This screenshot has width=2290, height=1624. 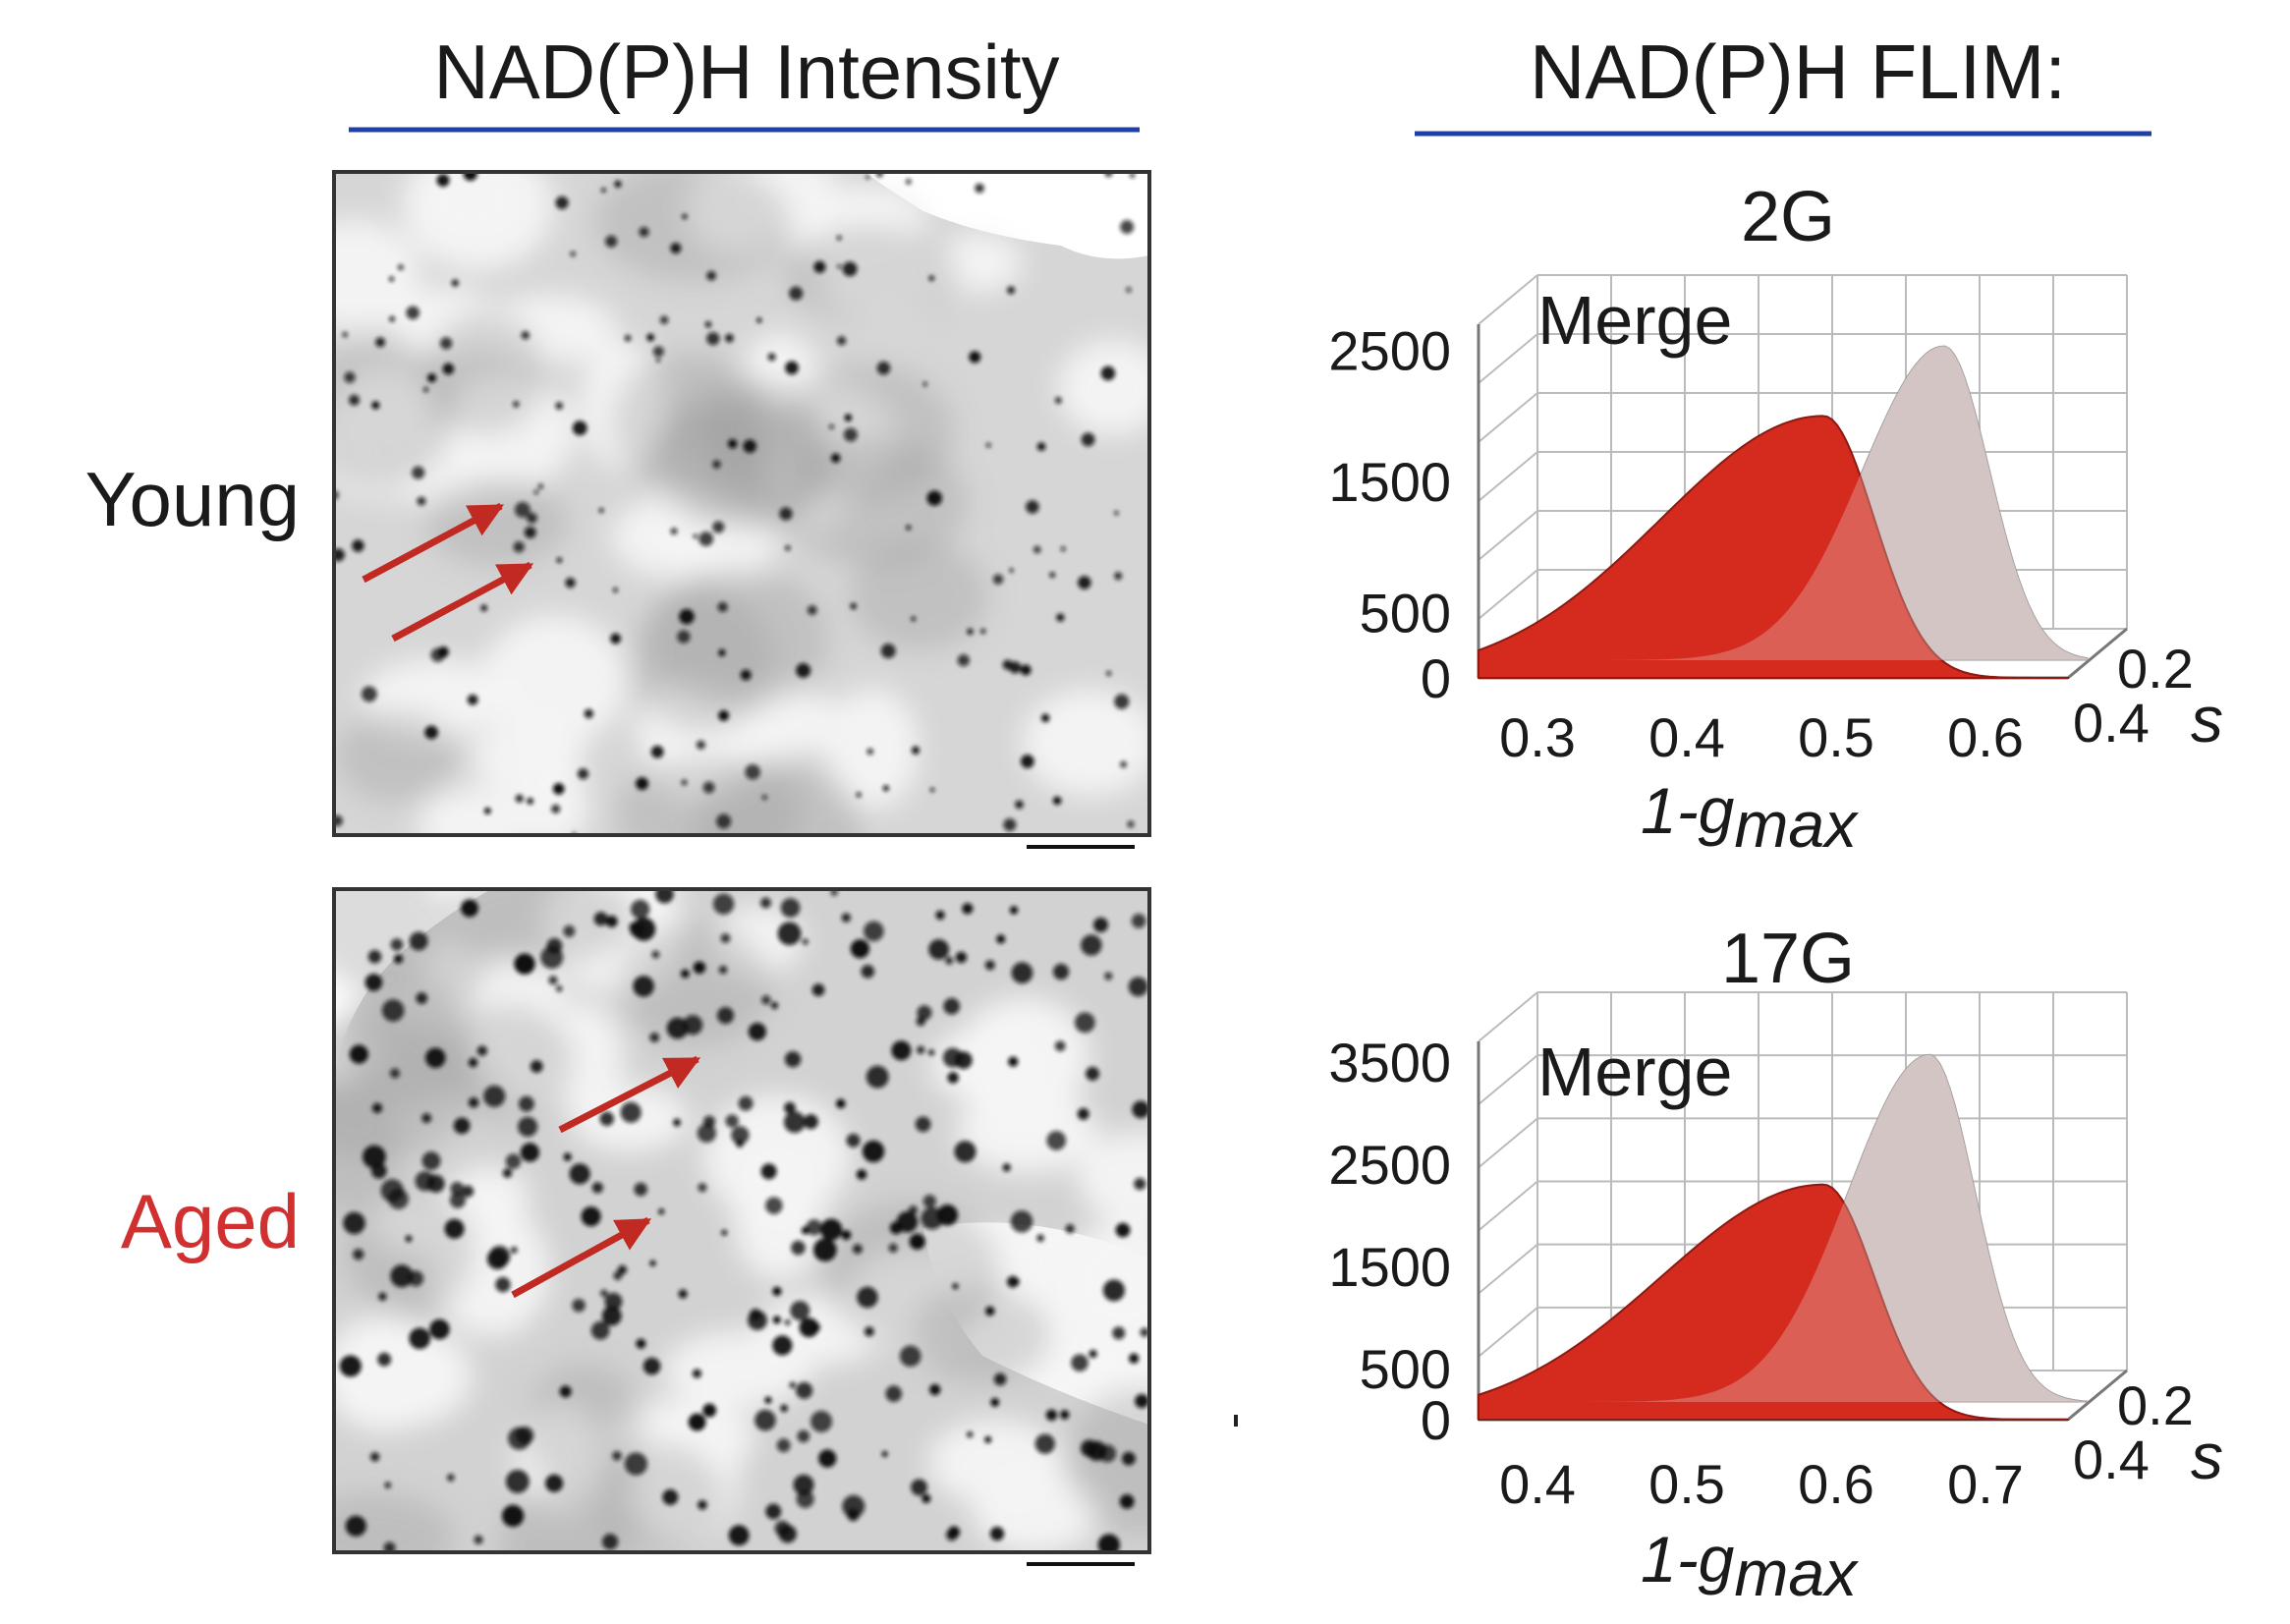 What do you see at coordinates (1389, 1062) in the screenshot?
I see `y-tick-label: 3500` at bounding box center [1389, 1062].